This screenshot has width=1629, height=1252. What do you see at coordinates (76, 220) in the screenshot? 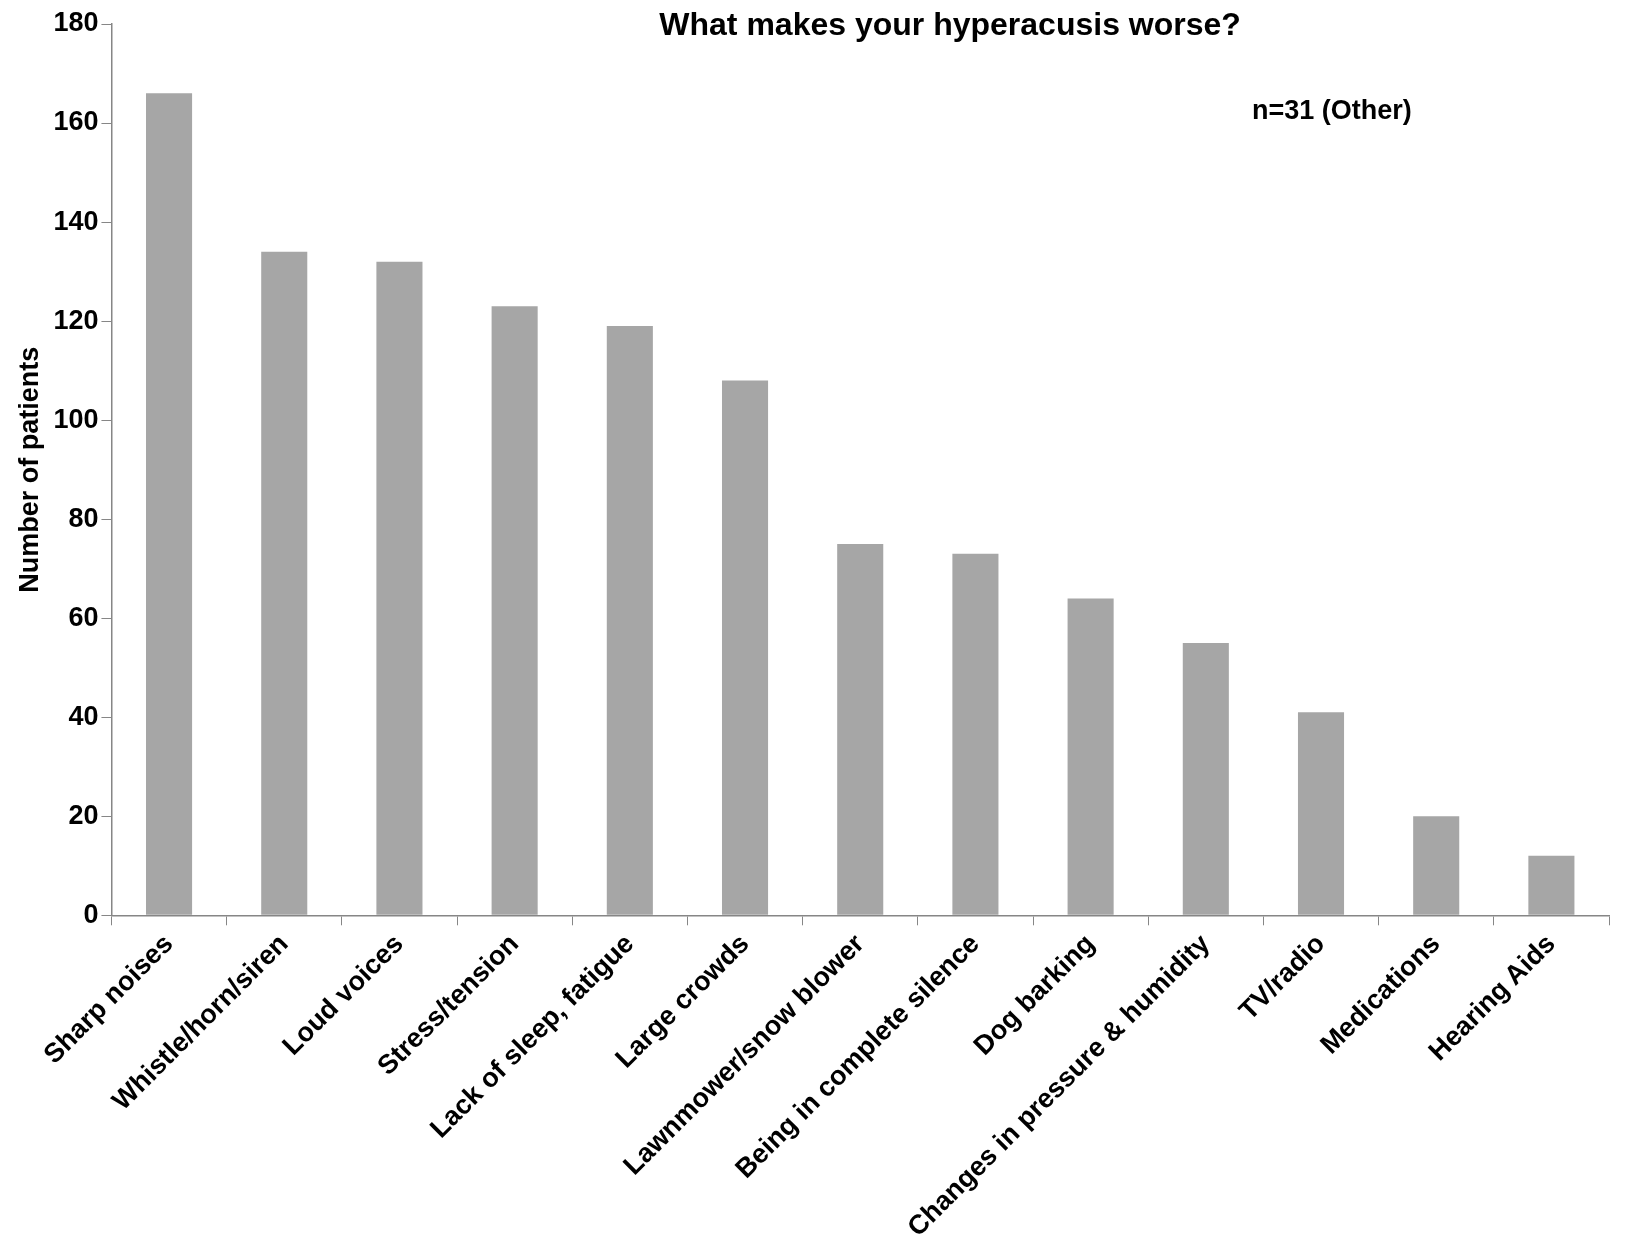
I see `y-tick-label: 140` at bounding box center [76, 220].